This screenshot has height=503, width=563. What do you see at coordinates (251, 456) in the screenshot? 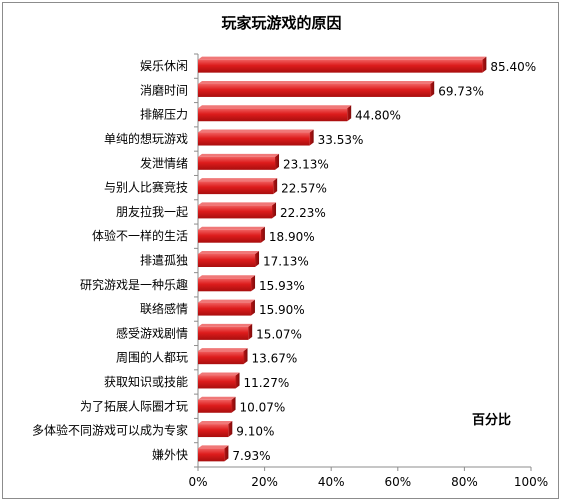
I see `value-label: 7.93%` at bounding box center [251, 456].